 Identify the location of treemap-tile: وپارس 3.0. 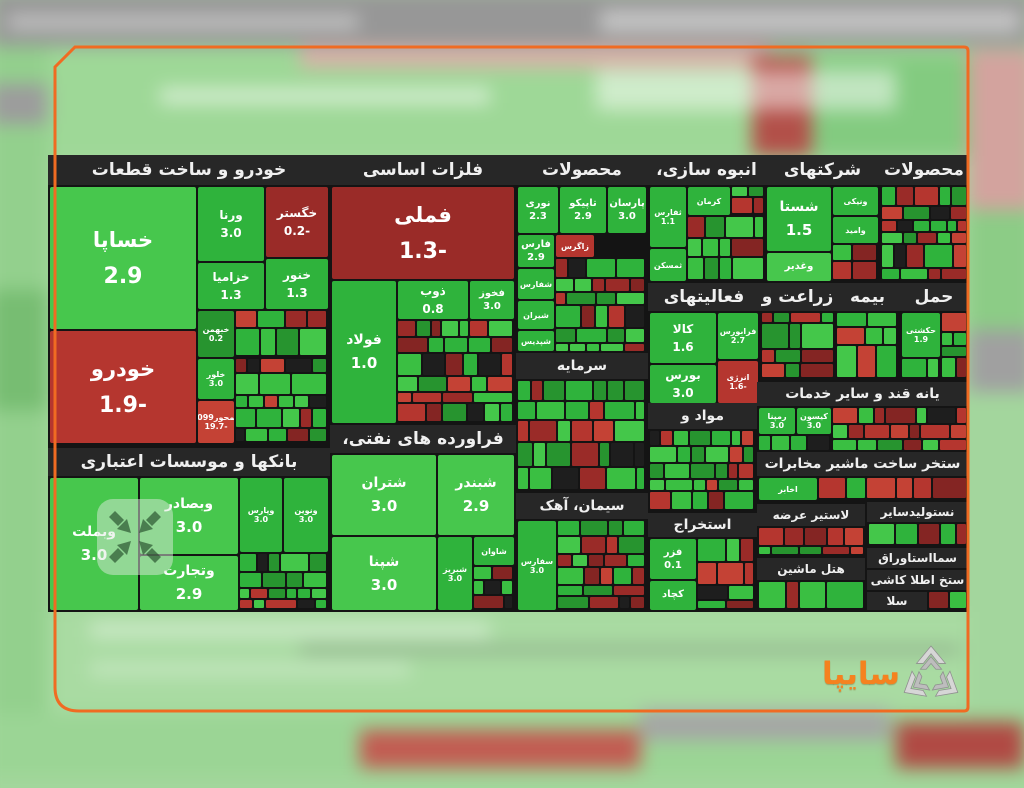
(261, 515).